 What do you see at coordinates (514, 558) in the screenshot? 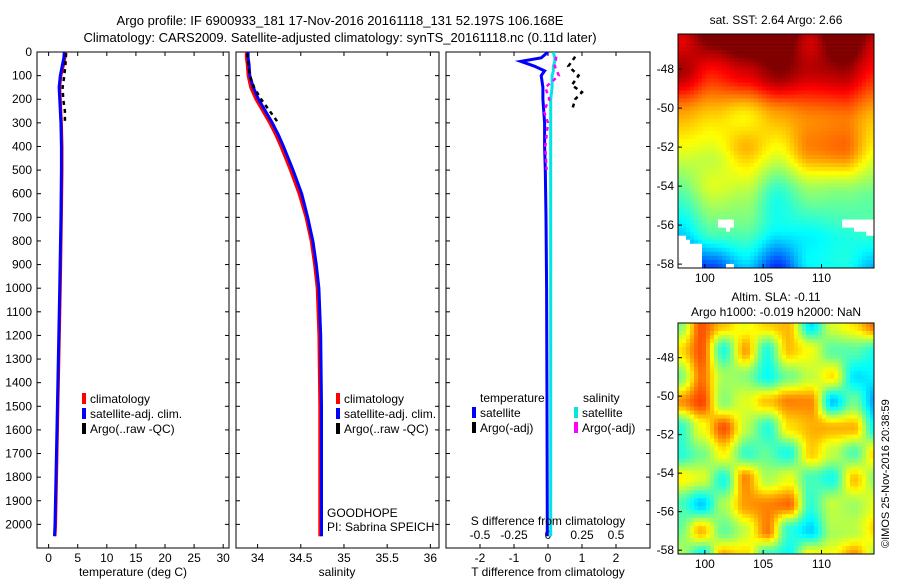
I see `xtick-label: -1` at bounding box center [514, 558].